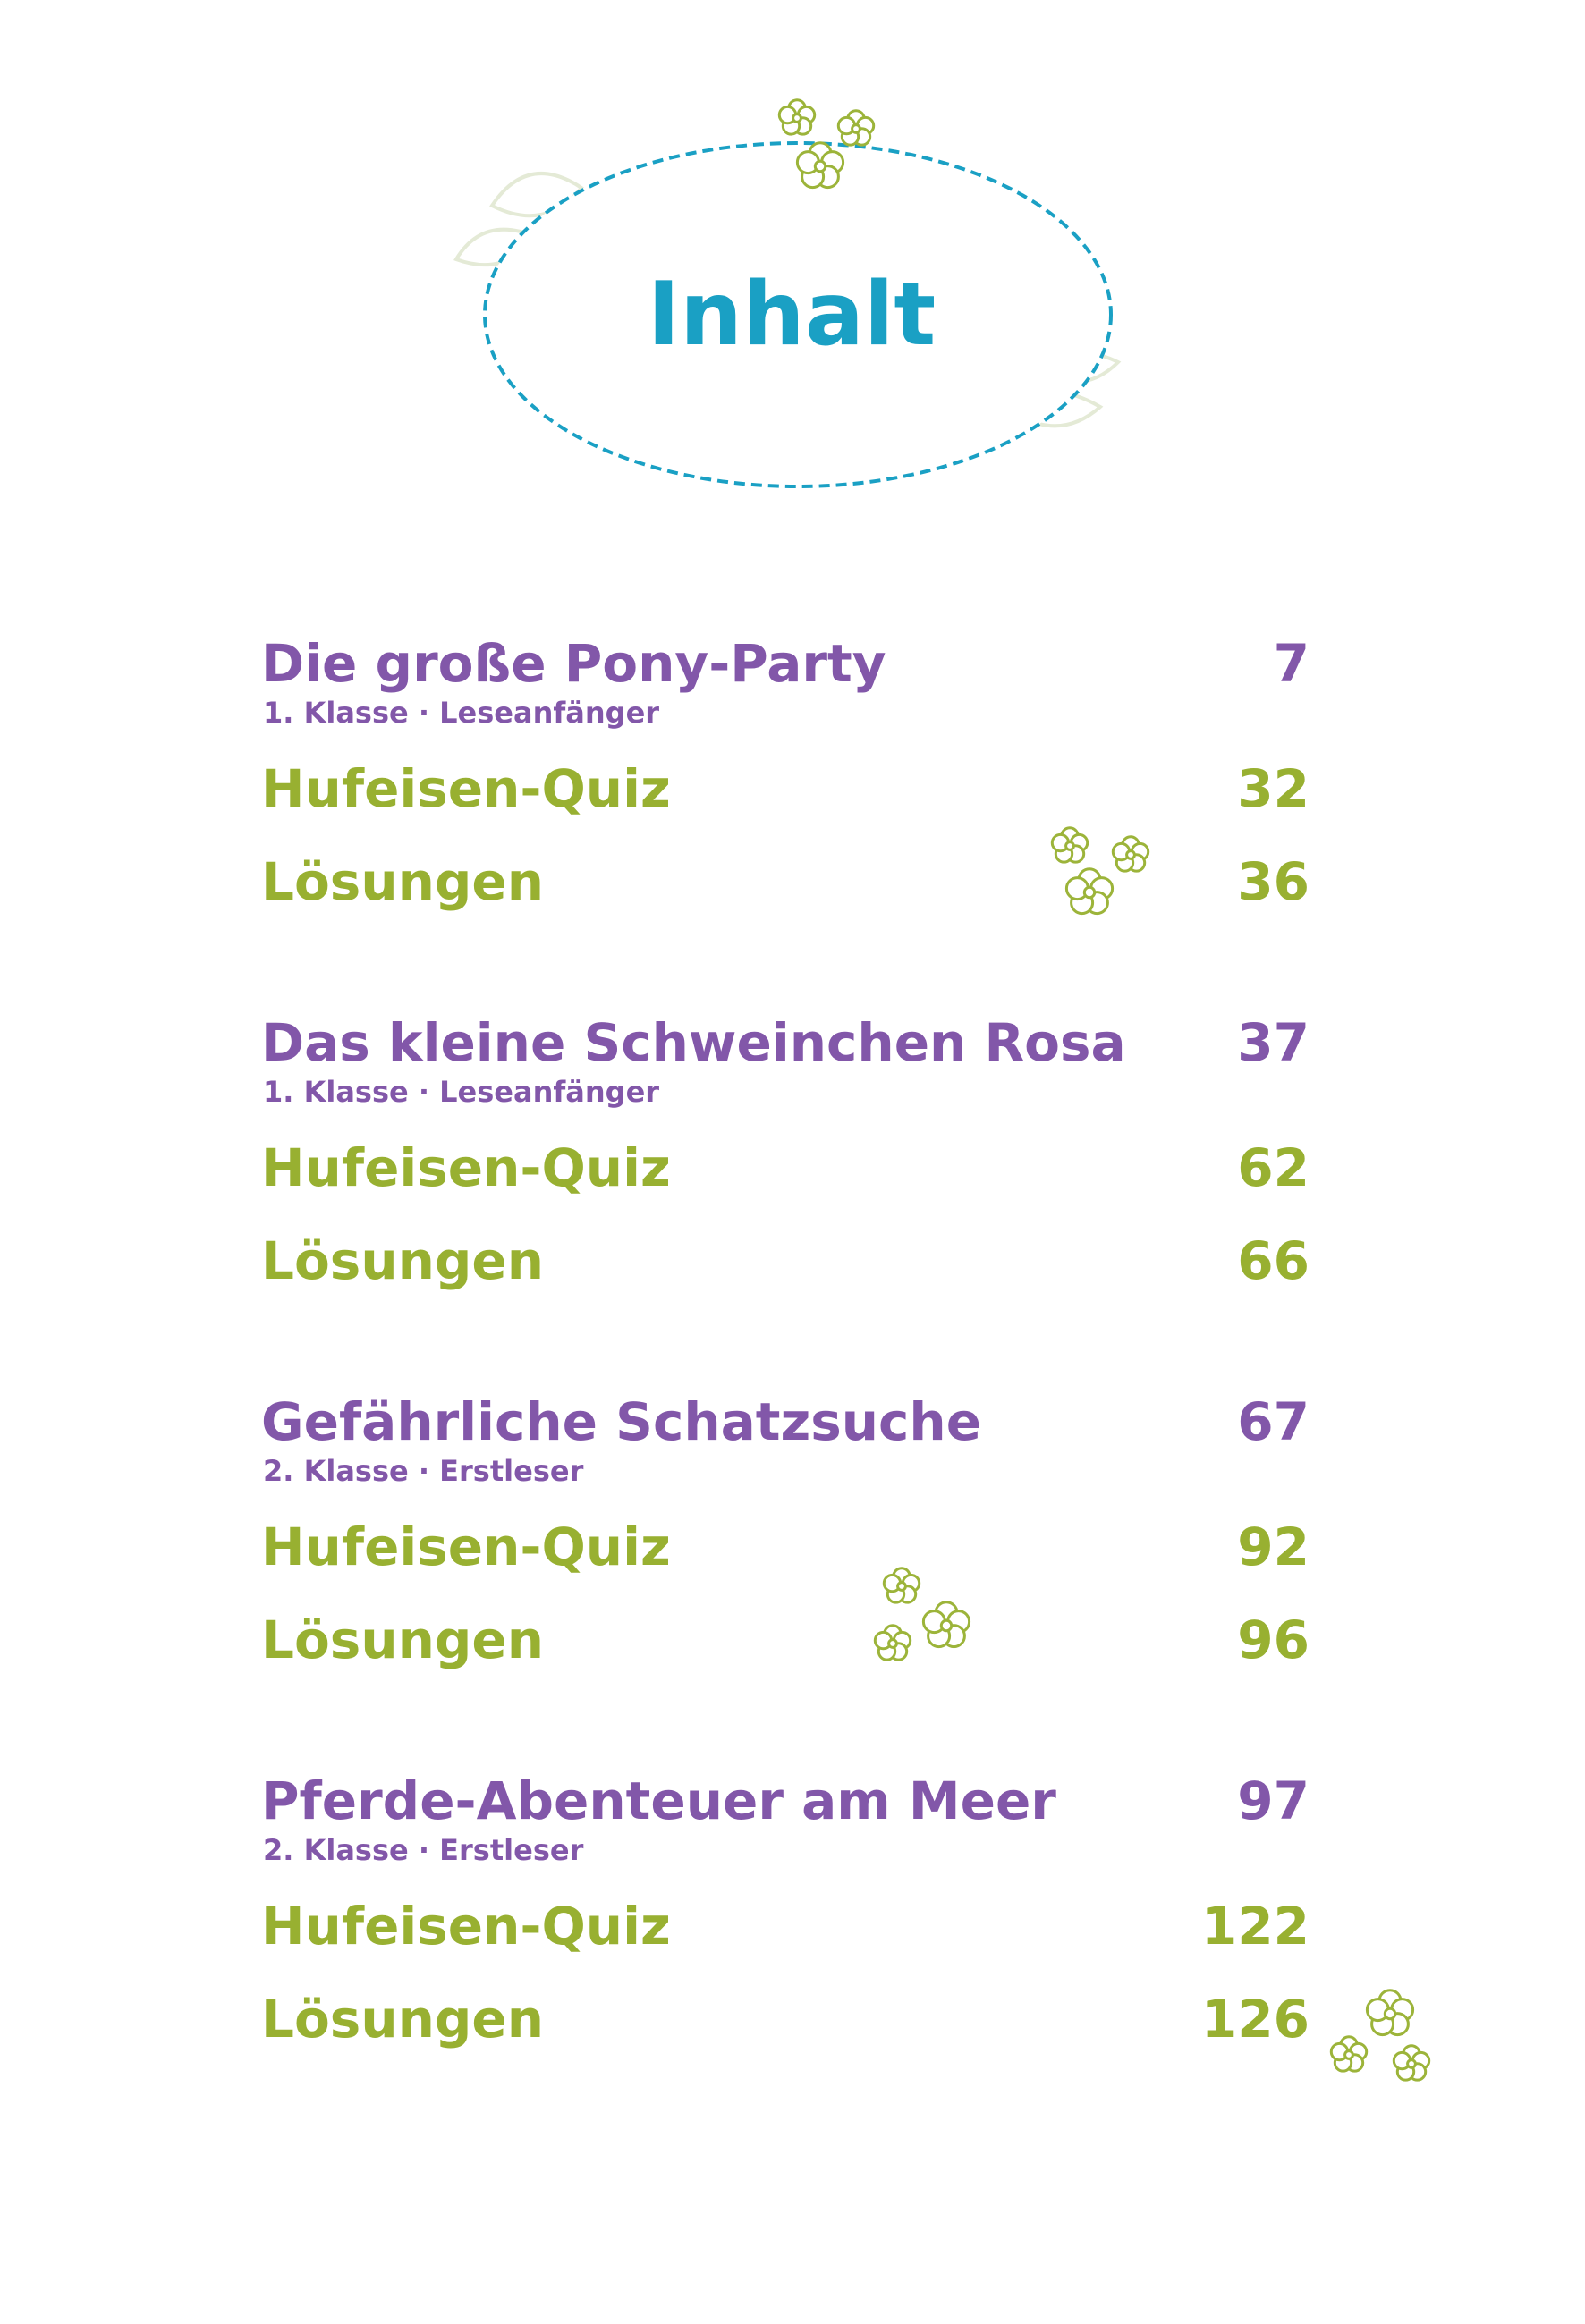  What do you see at coordinates (785, 1640) in the screenshot?
I see `solutions-entry: Lösungen 96` at bounding box center [785, 1640].